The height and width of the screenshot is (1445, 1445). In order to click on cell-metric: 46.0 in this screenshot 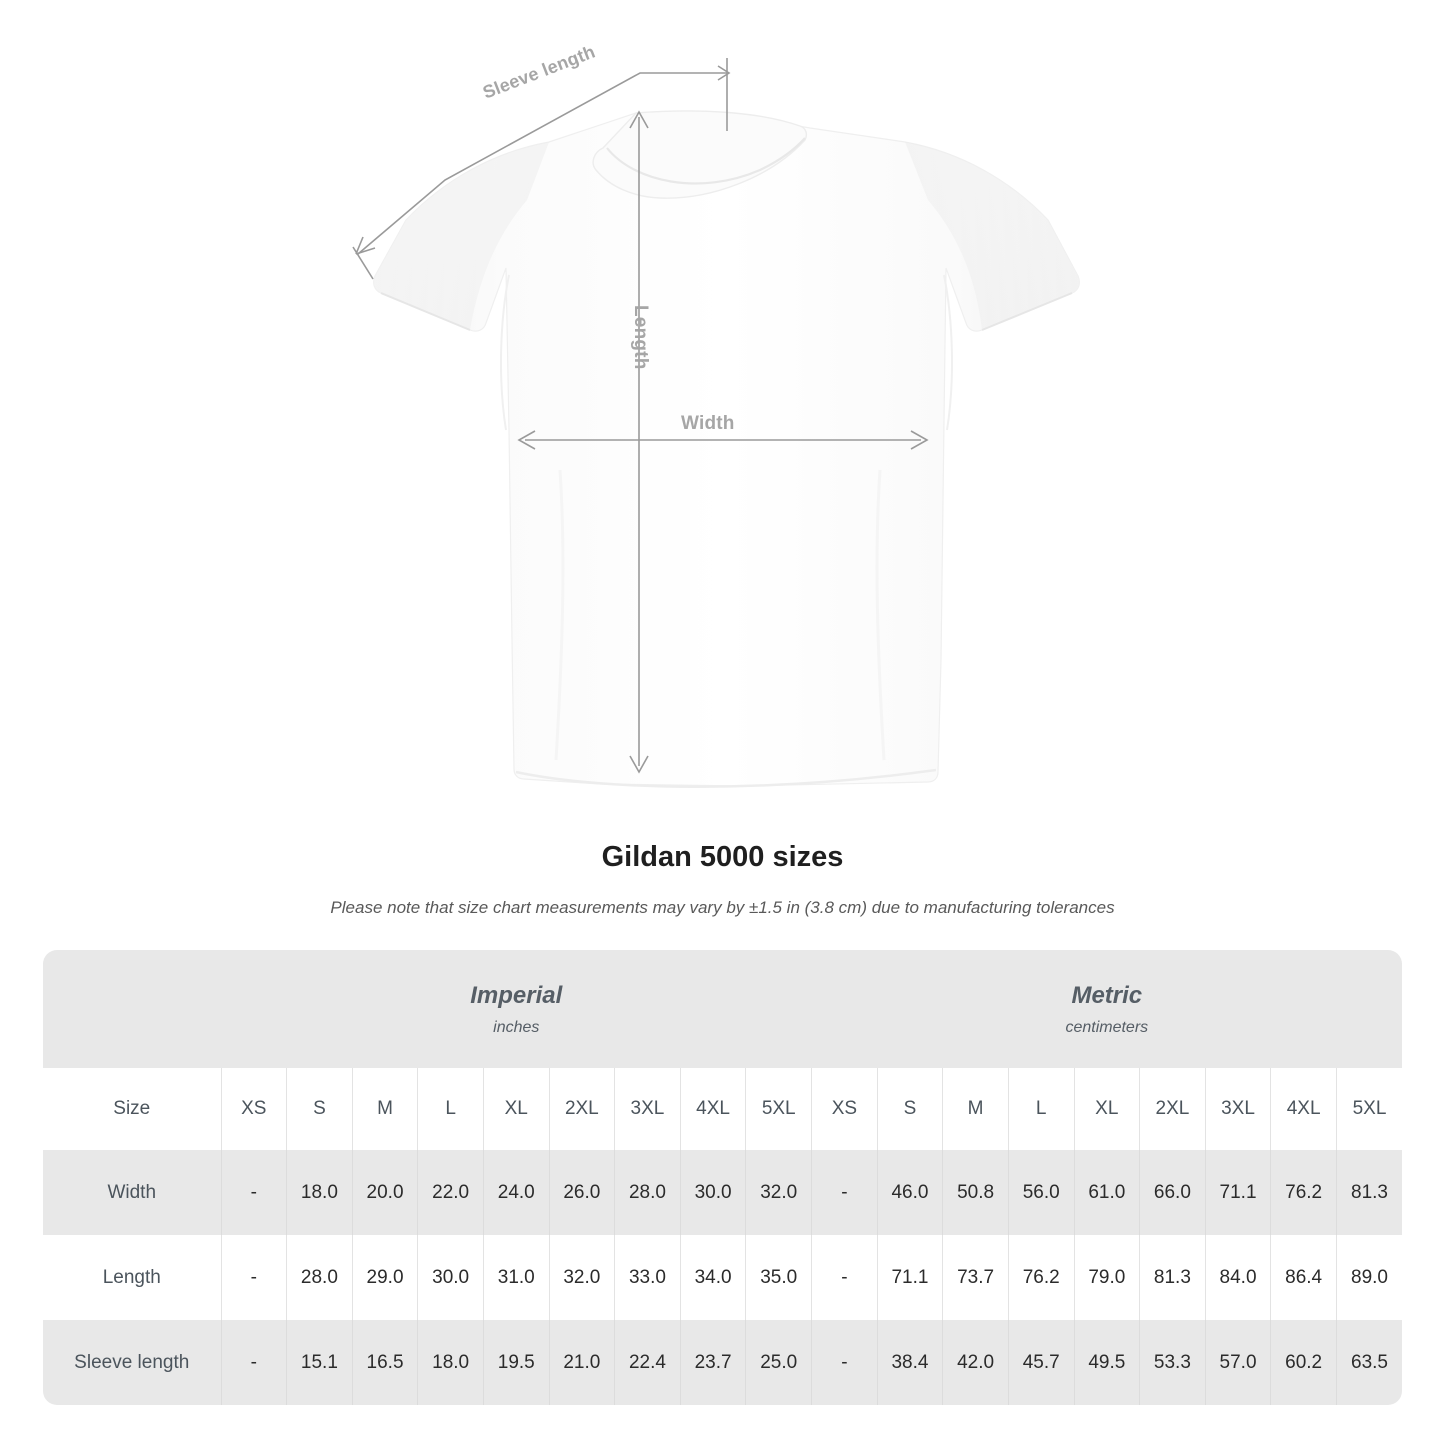, I will do `click(909, 1192)`.